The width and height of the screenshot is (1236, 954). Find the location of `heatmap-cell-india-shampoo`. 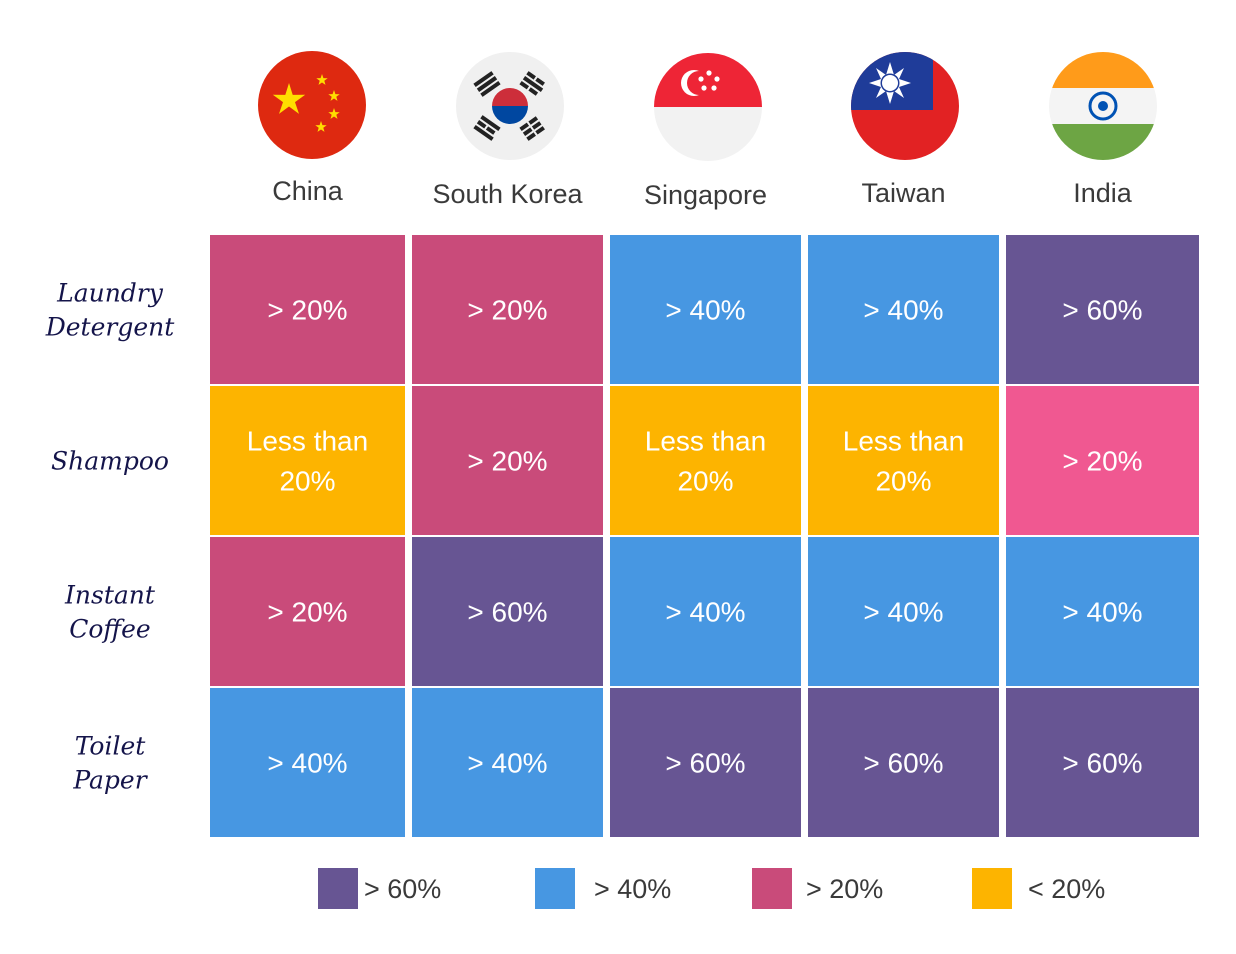

heatmap-cell-india-shampoo is located at coordinates (1102, 460).